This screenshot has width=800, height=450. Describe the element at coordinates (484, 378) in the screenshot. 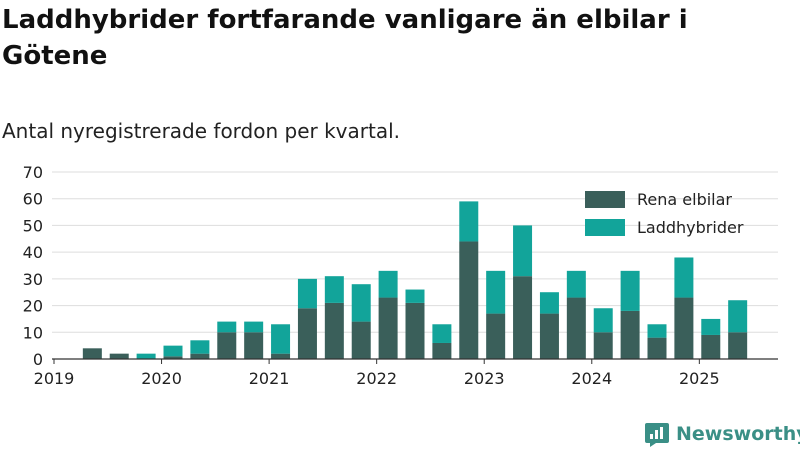

I see `x-tick-label: 2023` at that location.